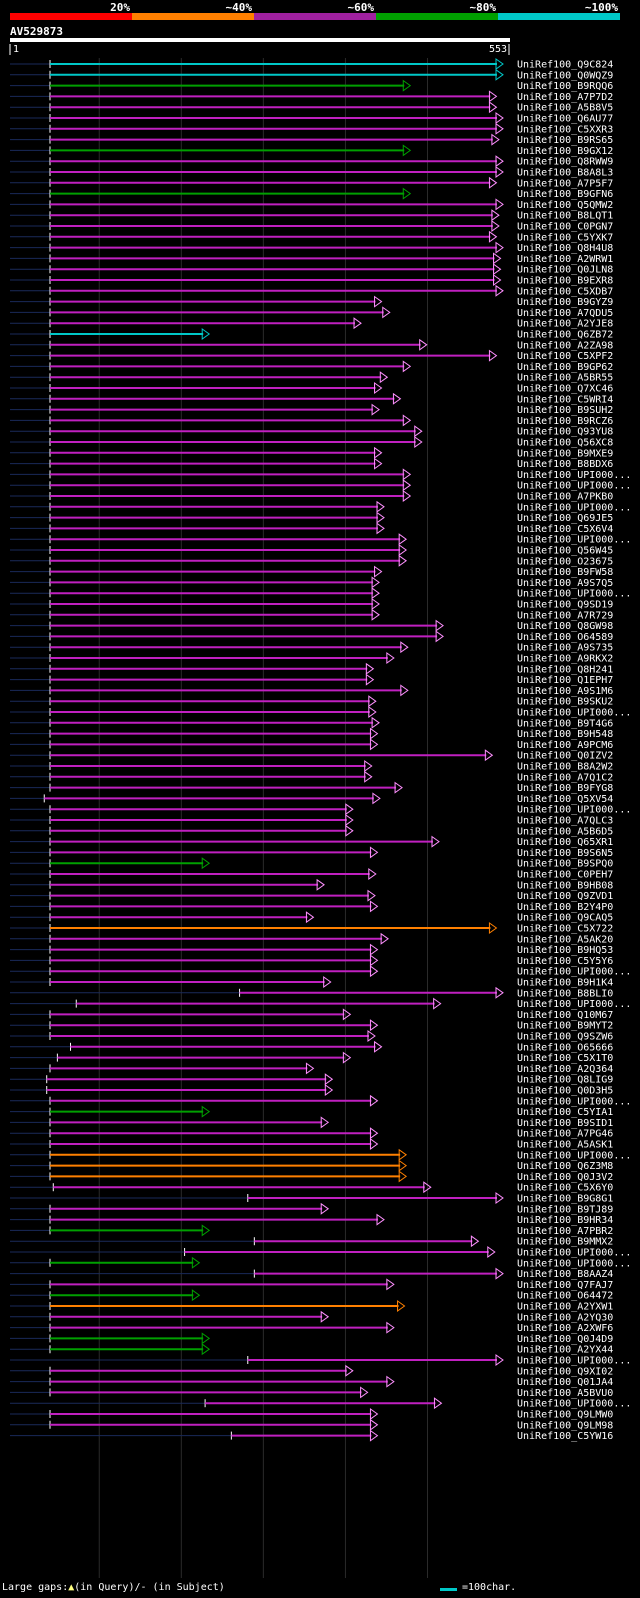  What do you see at coordinates (565, 680) in the screenshot?
I see `hit-label: UniRef100_Q1EPH7` at bounding box center [565, 680].